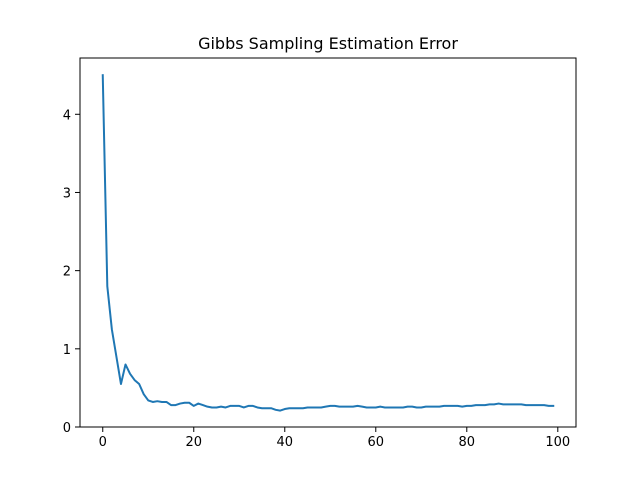  Describe the element at coordinates (67, 272) in the screenshot. I see `y-tick-label: 2` at that location.